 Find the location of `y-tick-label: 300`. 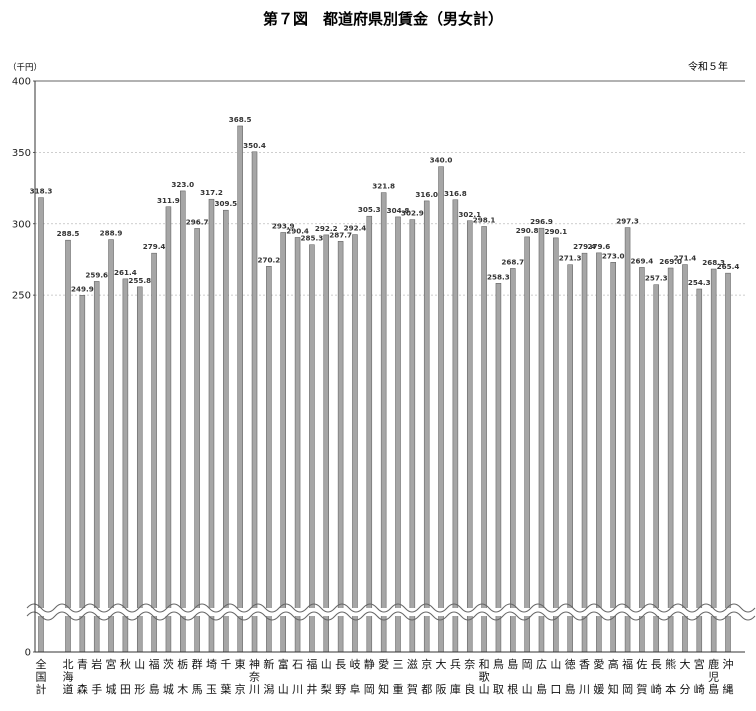

y-tick-label: 300 is located at coordinates (21, 224).